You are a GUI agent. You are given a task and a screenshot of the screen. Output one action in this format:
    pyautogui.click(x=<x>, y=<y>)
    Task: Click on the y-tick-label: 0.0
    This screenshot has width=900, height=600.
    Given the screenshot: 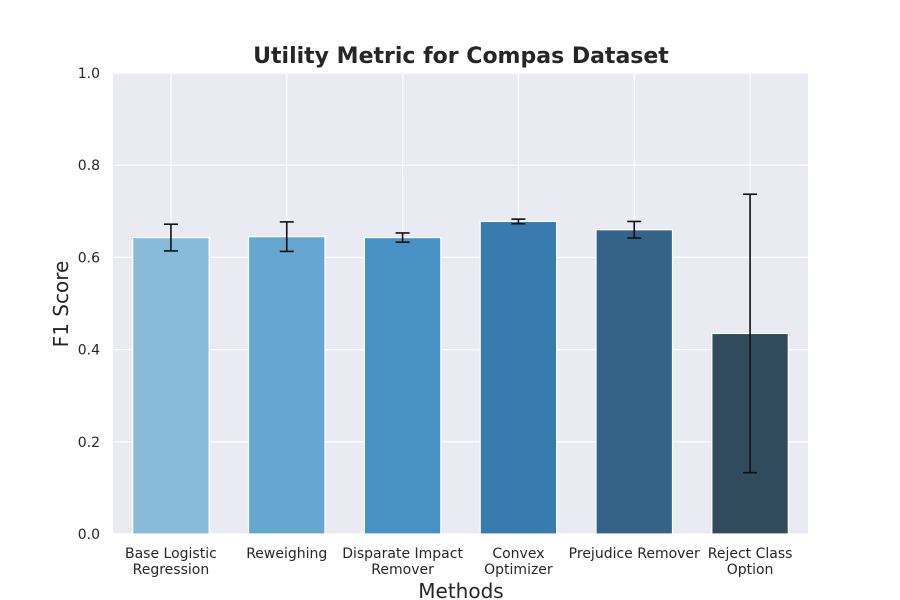 What is the action you would take?
    pyautogui.click(x=89, y=535)
    